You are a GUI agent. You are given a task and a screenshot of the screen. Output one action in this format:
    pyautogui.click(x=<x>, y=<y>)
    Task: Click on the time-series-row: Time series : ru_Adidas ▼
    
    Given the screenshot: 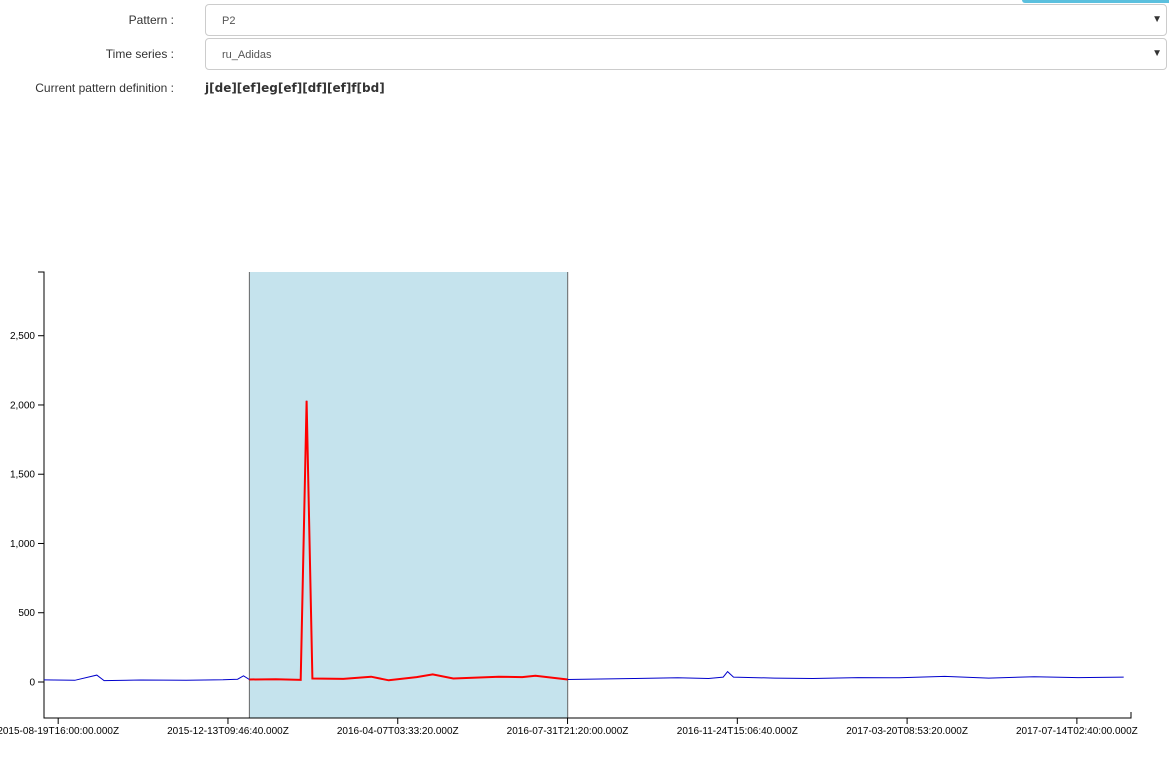 What is the action you would take?
    pyautogui.click(x=584, y=55)
    